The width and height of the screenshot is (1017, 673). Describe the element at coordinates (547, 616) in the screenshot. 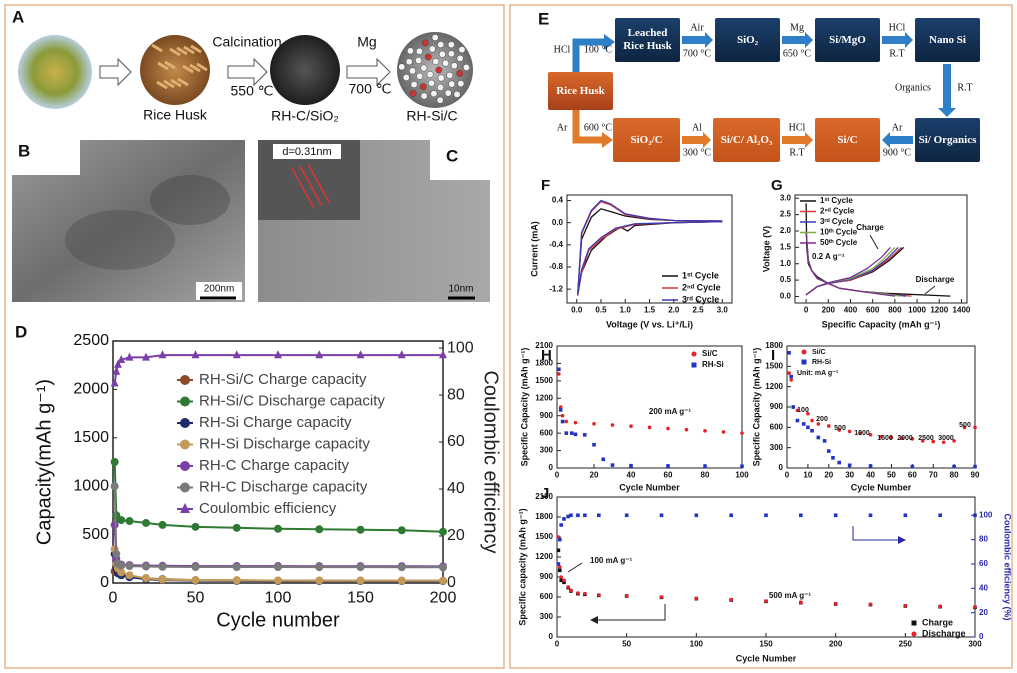

I see `y-tick-label: 300` at that location.